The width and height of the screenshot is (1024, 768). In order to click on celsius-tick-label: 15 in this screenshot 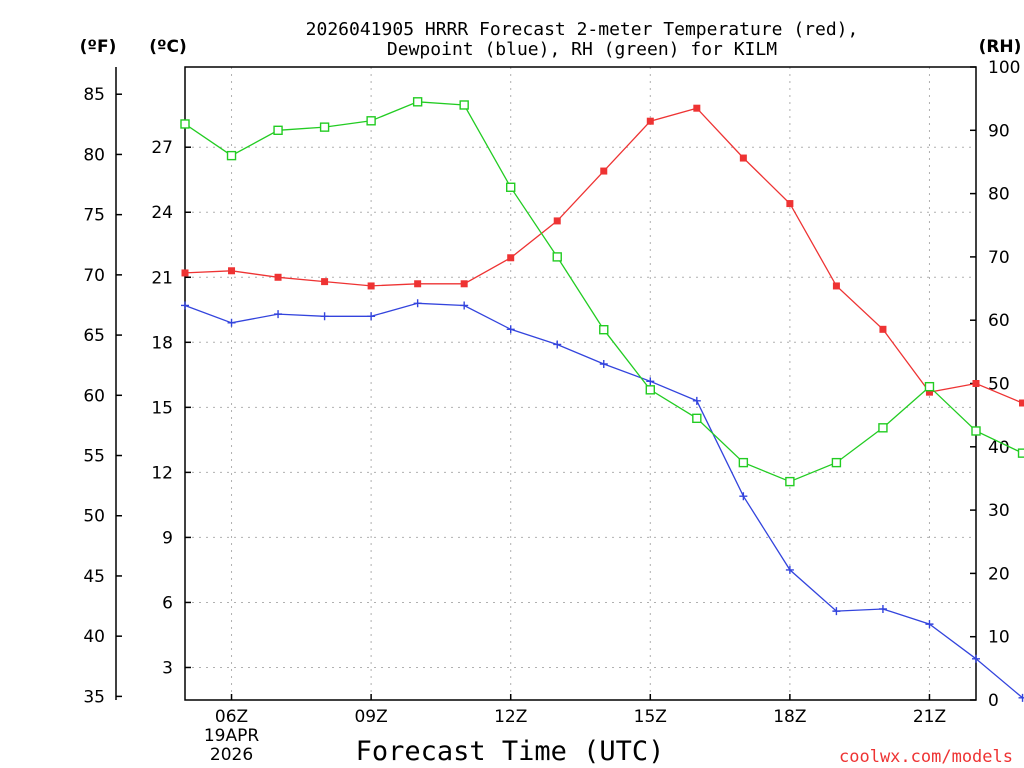, I will do `click(162, 408)`.